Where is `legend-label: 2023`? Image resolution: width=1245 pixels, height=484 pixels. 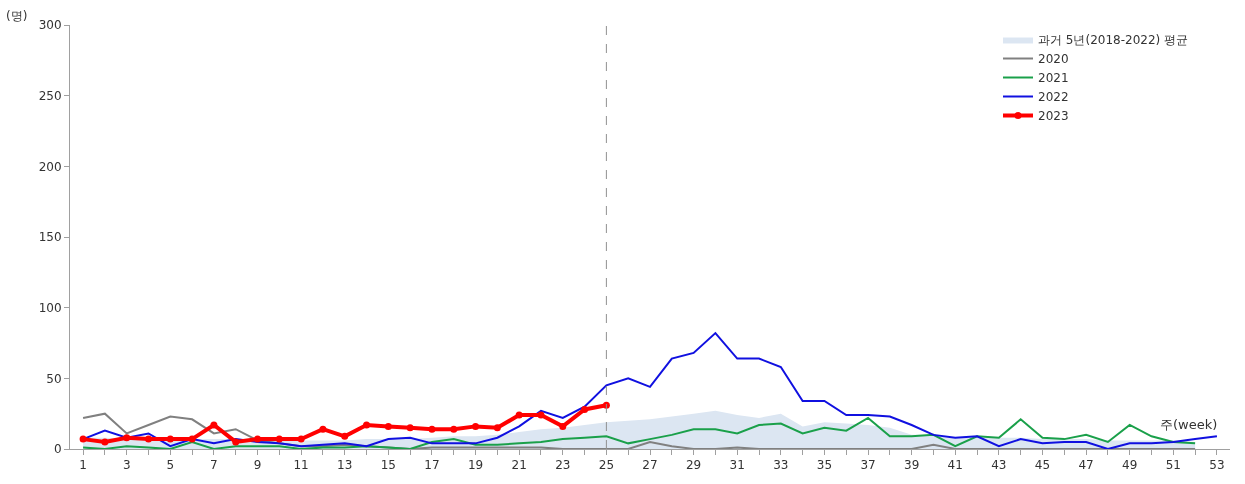
legend-label: 2023 is located at coordinates (1053, 116).